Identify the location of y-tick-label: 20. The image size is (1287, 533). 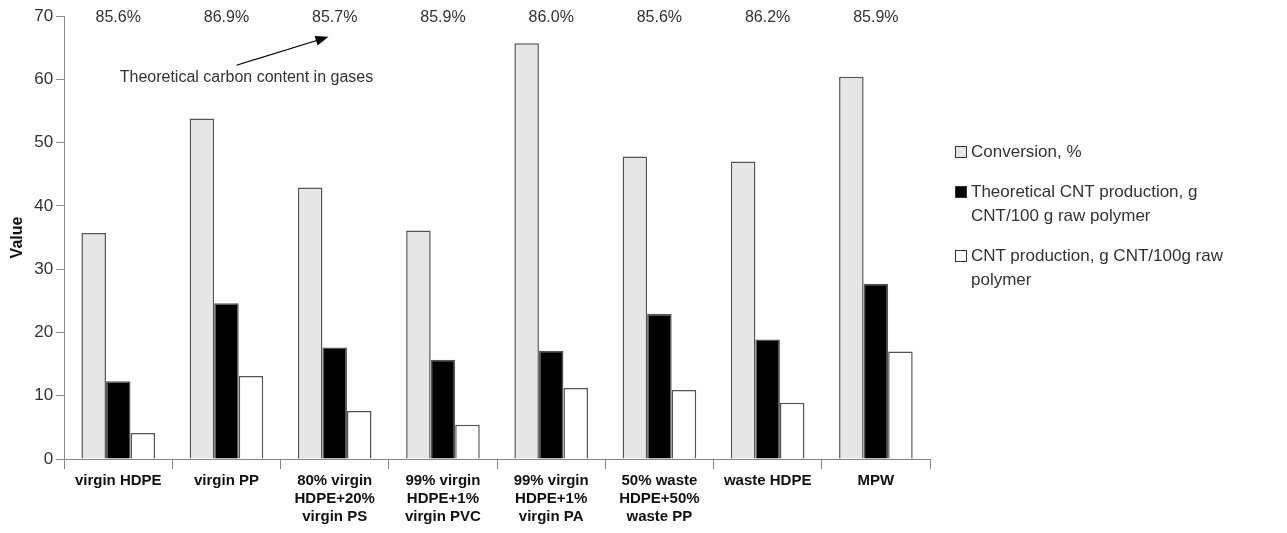
(44, 332).